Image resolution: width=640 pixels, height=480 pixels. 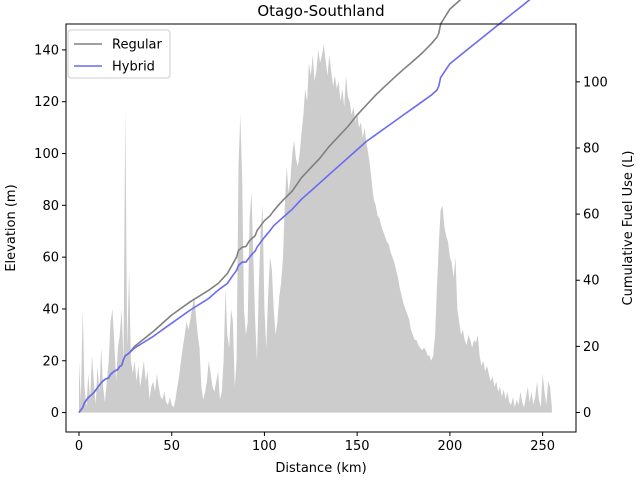 What do you see at coordinates (171, 446) in the screenshot?
I see `x-tick-label: 50` at bounding box center [171, 446].